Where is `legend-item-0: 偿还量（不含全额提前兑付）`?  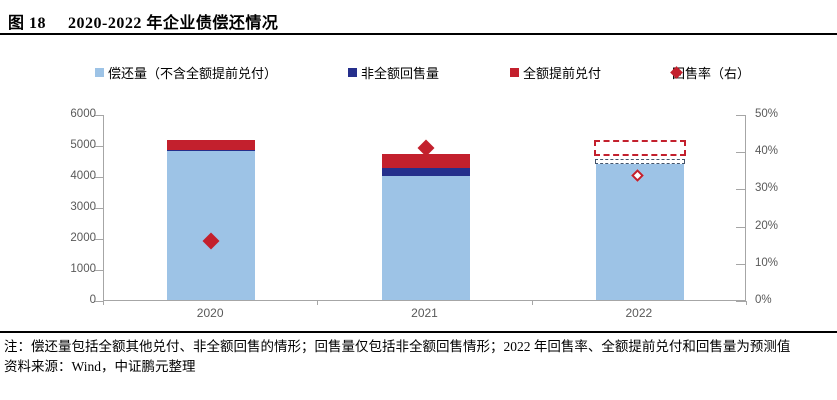 legend-item-0: 偿还量（不含全额提前兑付） is located at coordinates (186, 72).